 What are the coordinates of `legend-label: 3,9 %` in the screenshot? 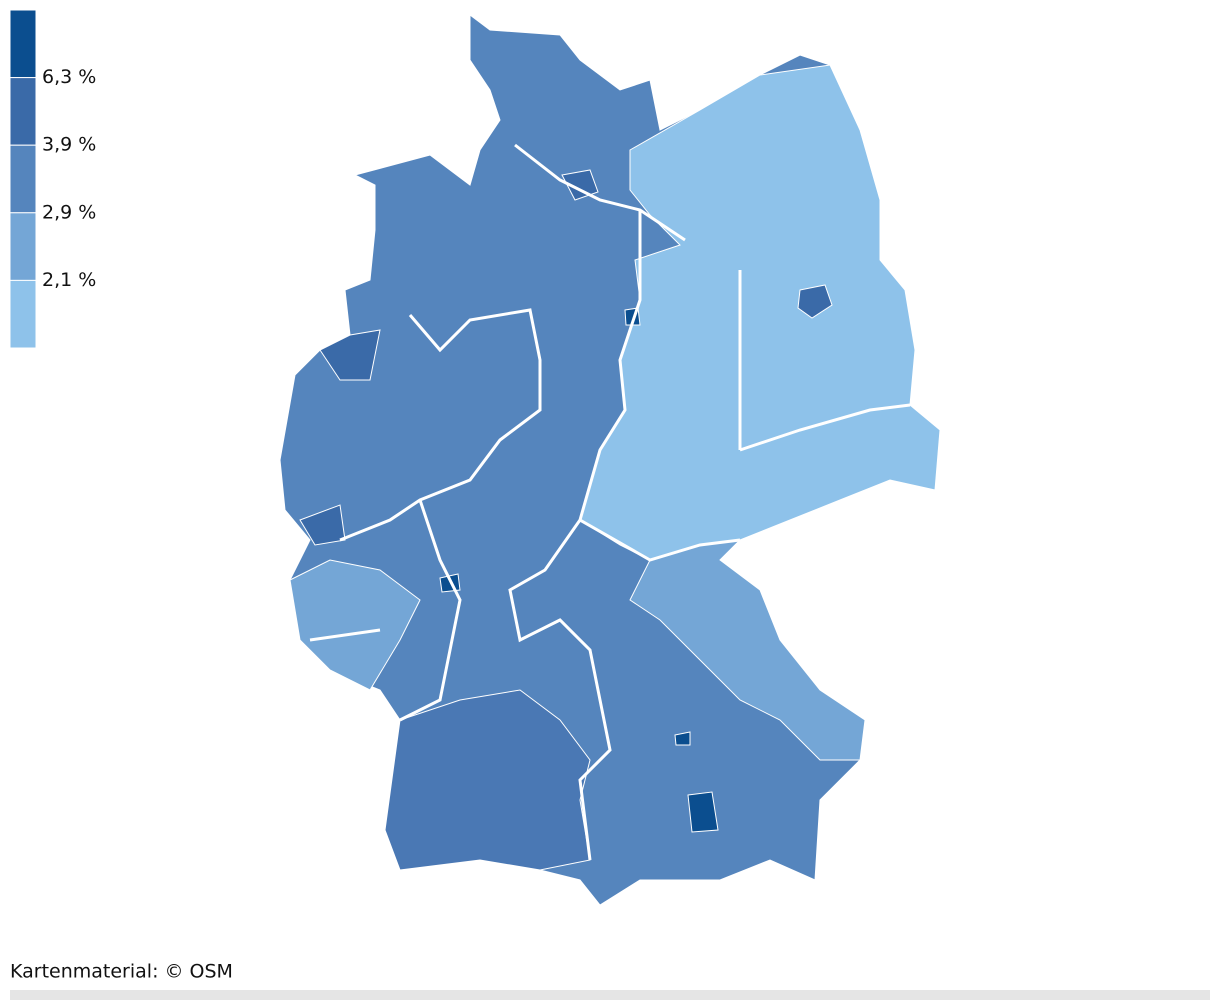 It's located at (69, 145).